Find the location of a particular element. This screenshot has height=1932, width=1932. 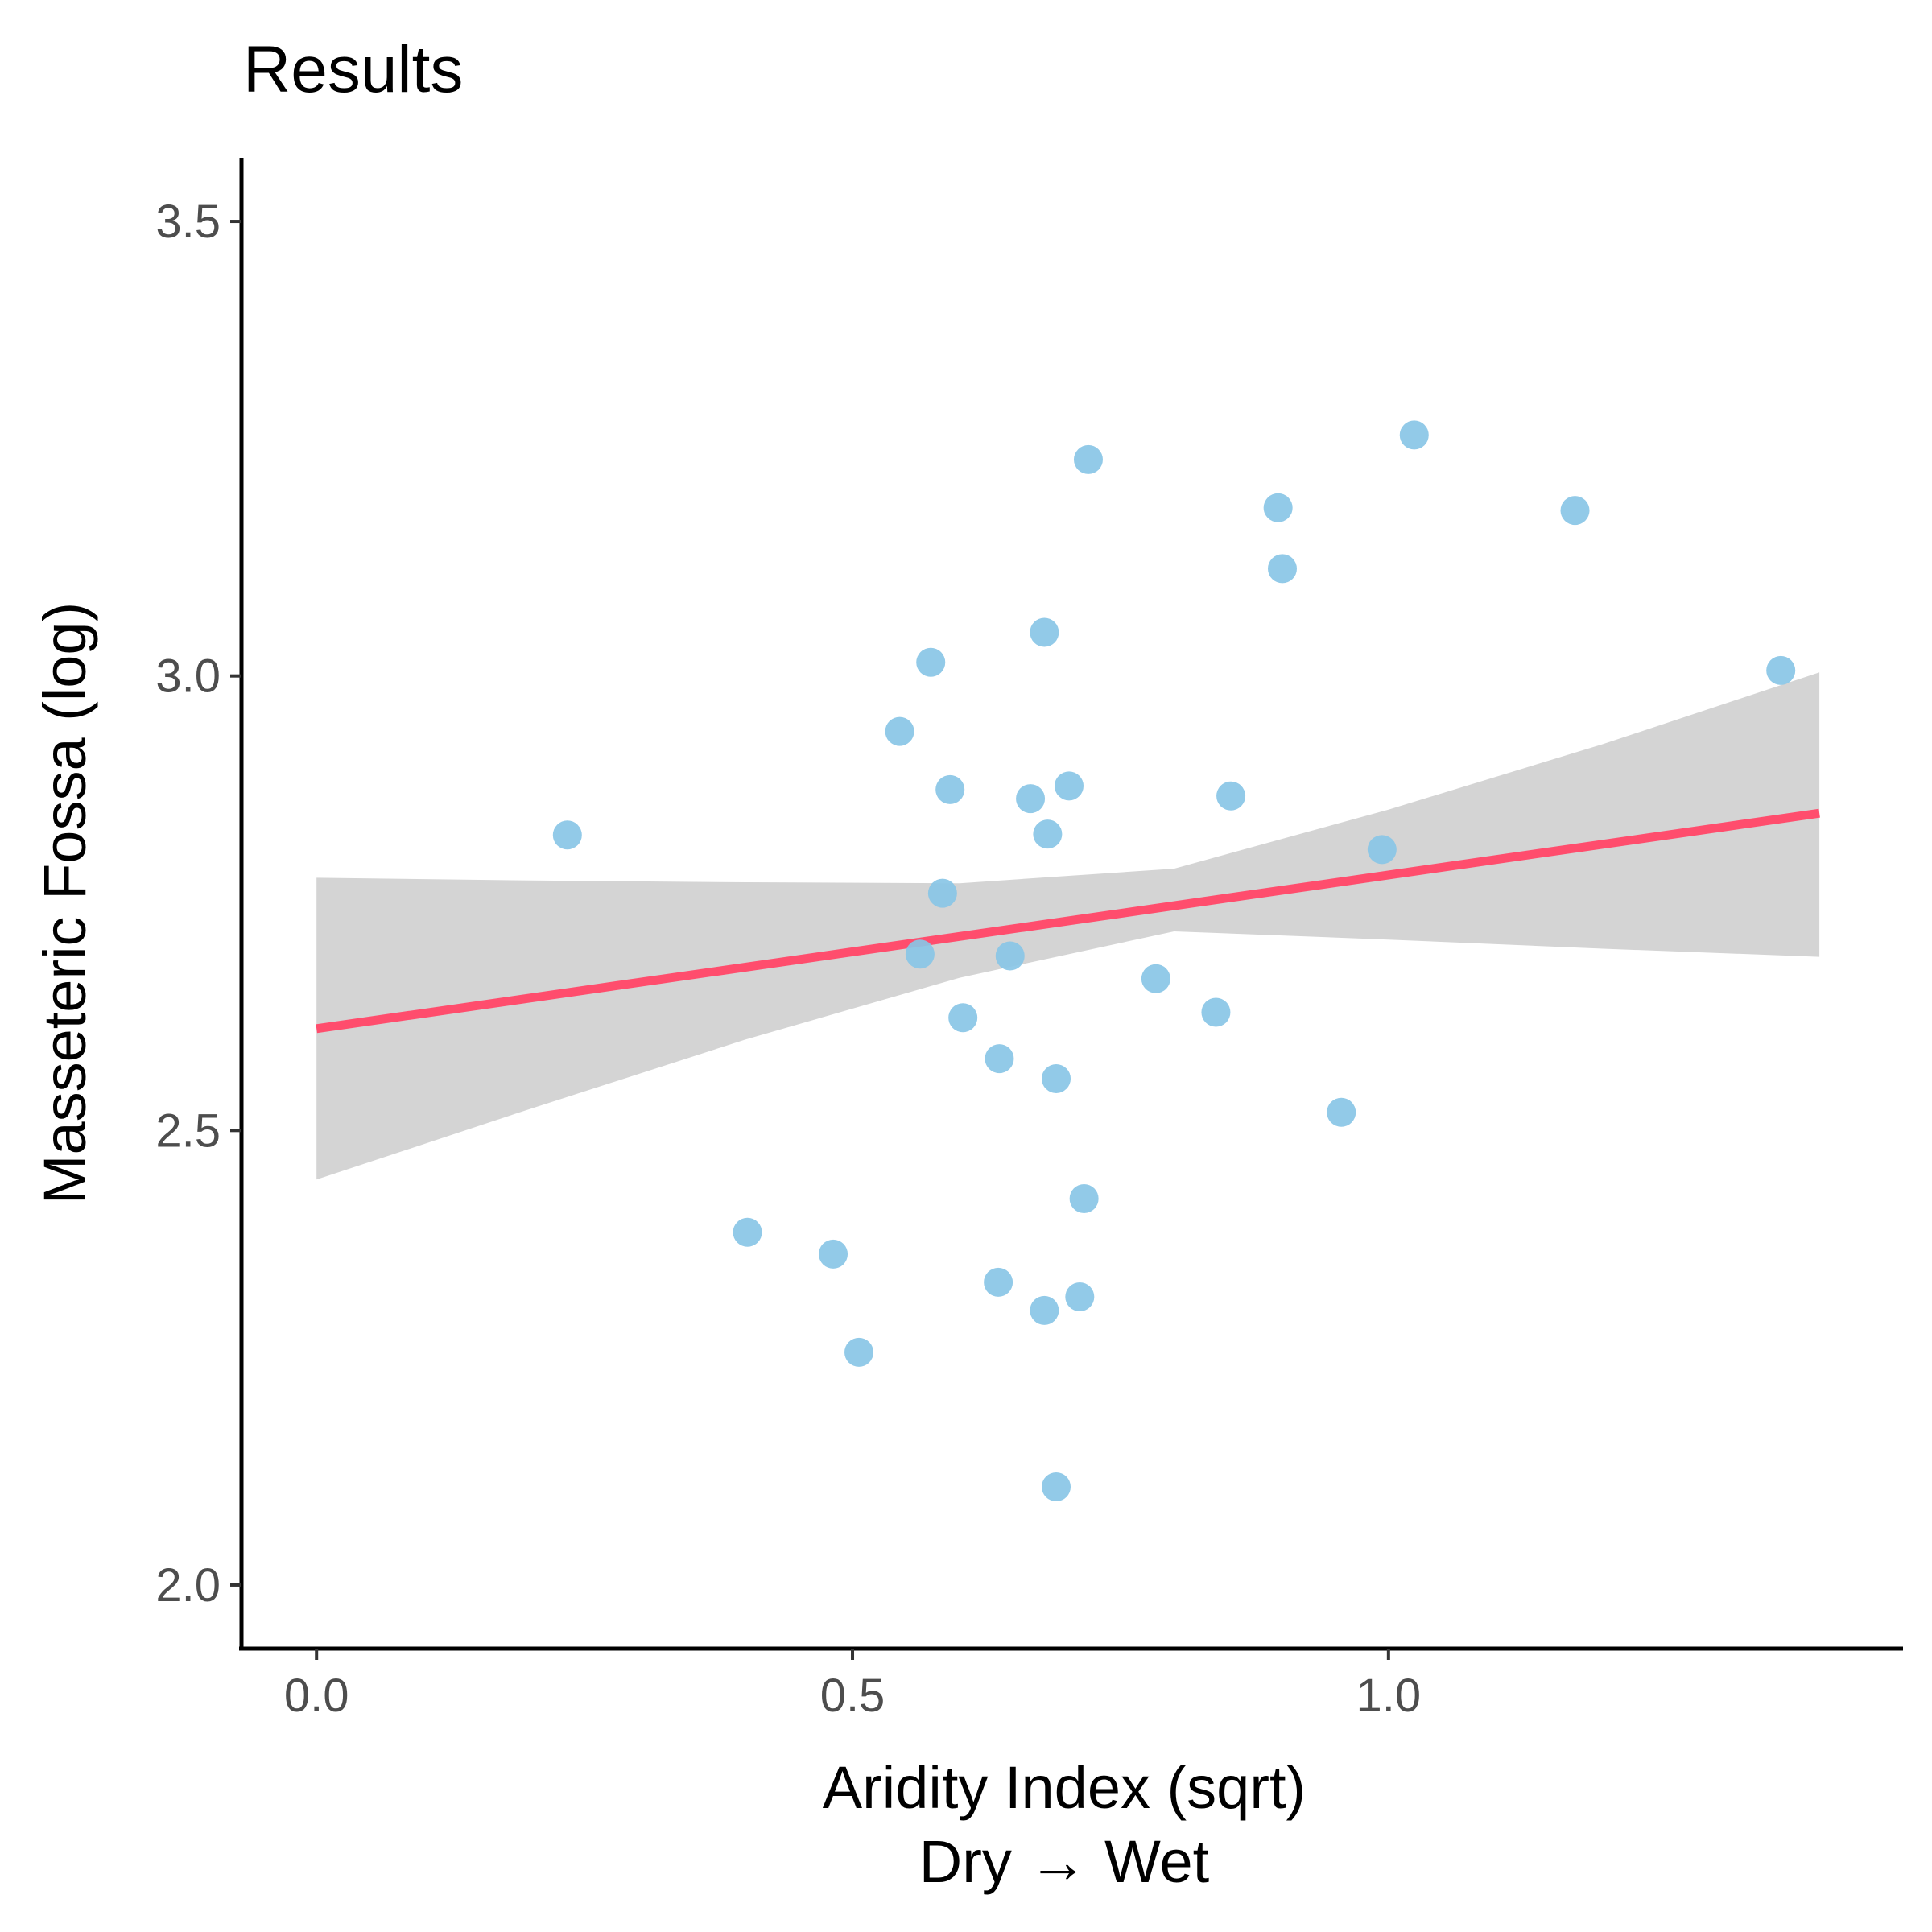

y-tick-label: 3.5 is located at coordinates (188, 222).